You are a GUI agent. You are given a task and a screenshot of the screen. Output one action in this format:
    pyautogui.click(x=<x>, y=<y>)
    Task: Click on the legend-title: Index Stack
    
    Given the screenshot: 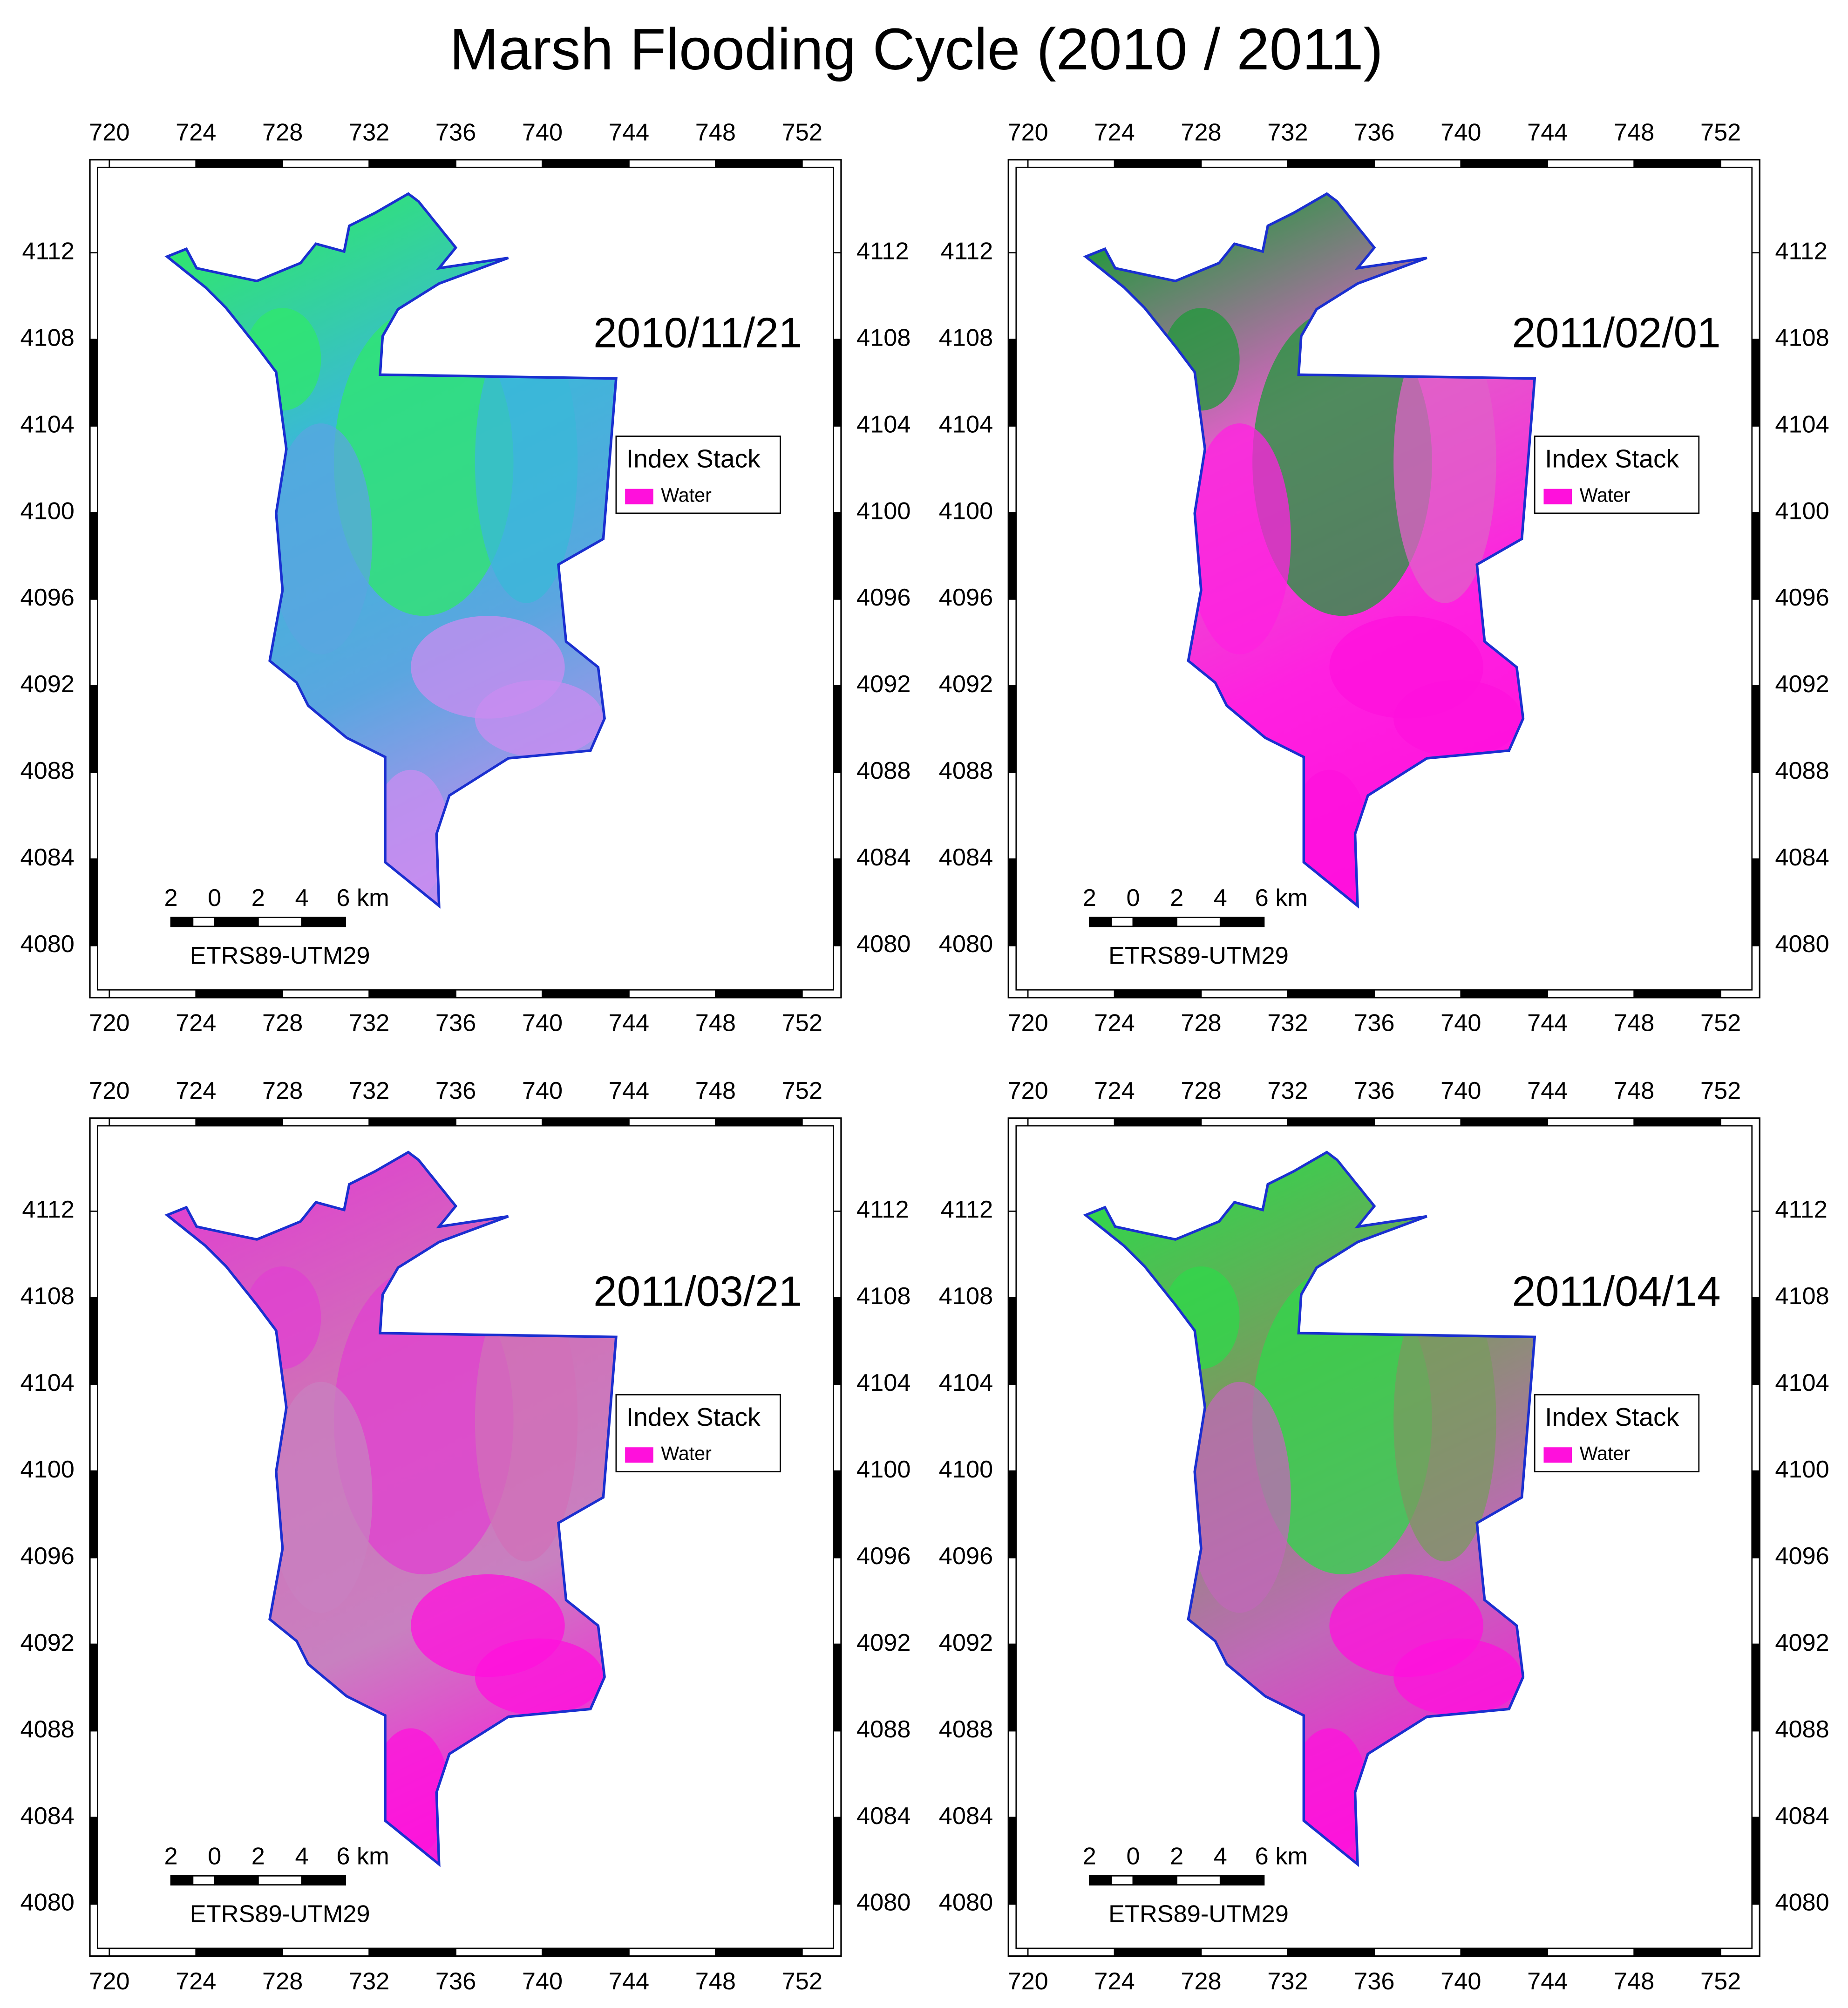 What is the action you would take?
    pyautogui.click(x=693, y=1416)
    